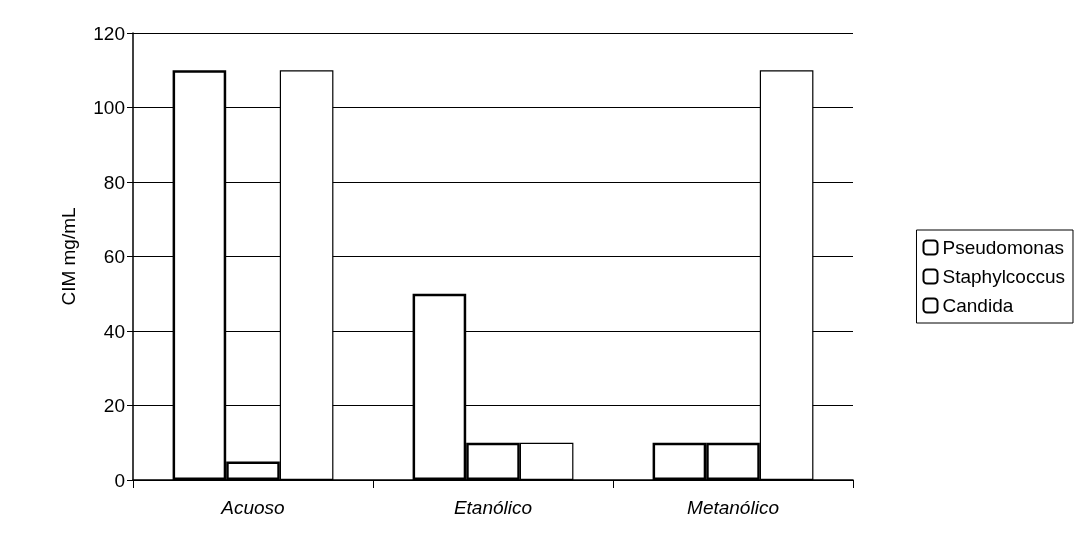  Describe the element at coordinates (1004, 276) in the screenshot. I see `legend-label: Staphylcoccus` at that location.